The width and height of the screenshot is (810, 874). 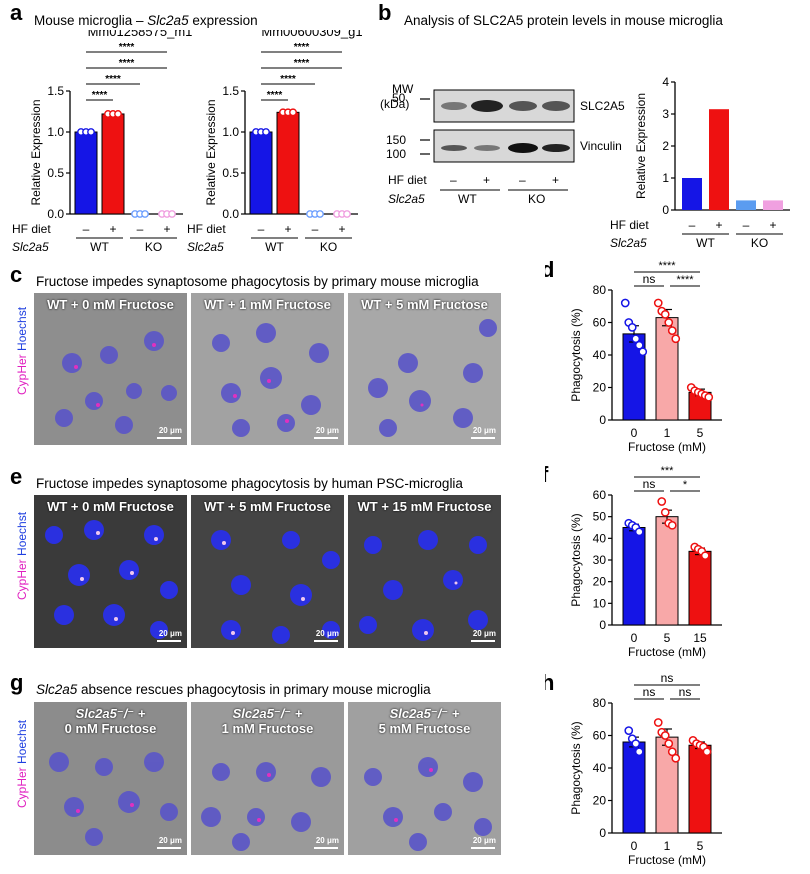 I want to click on micrograph-g-0mm-cells, so click(x=113, y=799).